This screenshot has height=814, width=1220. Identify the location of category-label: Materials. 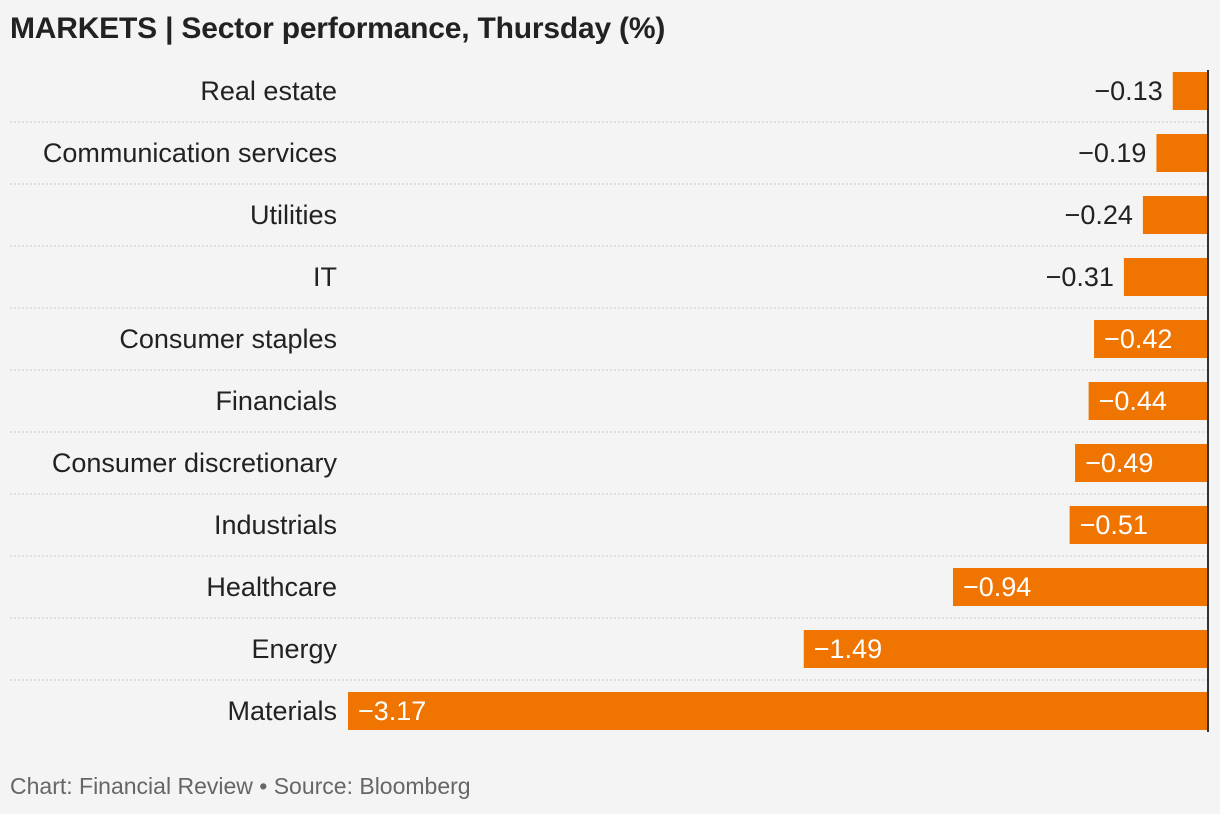
(282, 711).